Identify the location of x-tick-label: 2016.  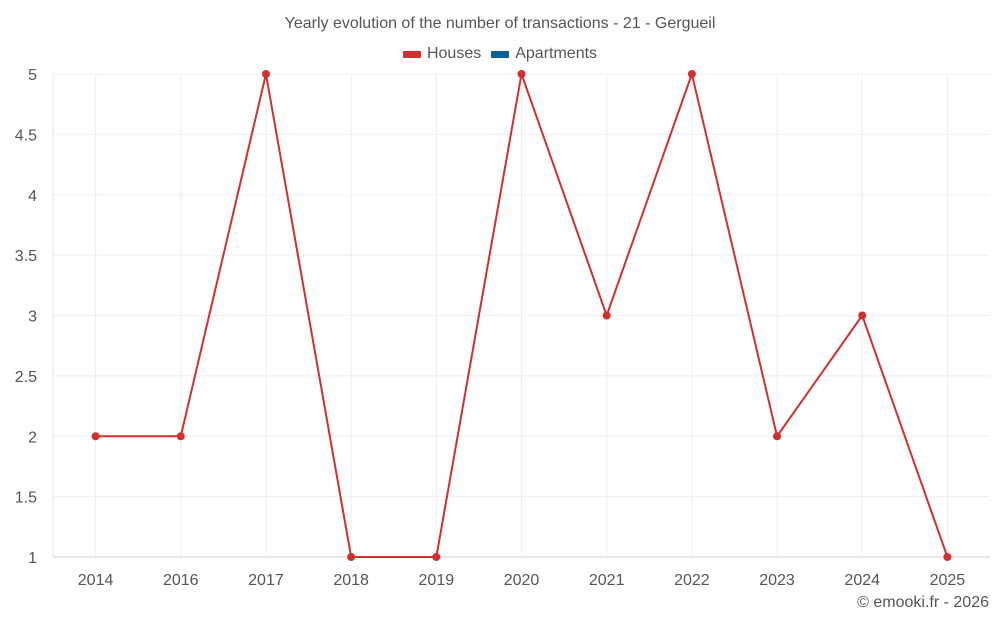
(181, 580).